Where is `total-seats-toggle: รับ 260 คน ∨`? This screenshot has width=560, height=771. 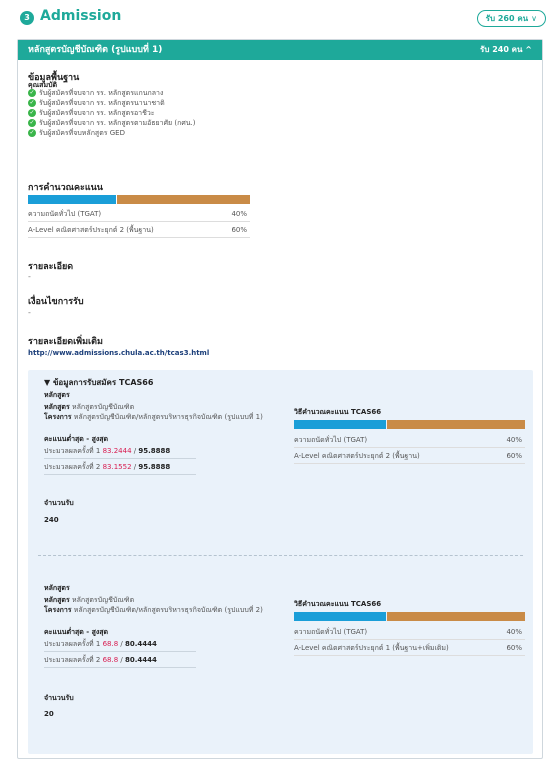
total-seats-toggle: รับ 260 คน ∨ is located at coordinates (511, 18).